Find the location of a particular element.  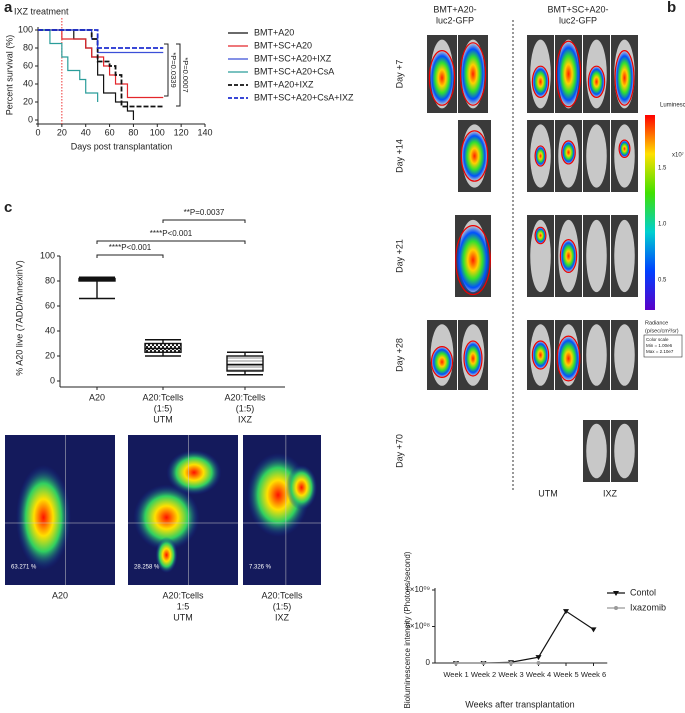

p-value: *P=0.0007 is located at coordinates (185, 74).